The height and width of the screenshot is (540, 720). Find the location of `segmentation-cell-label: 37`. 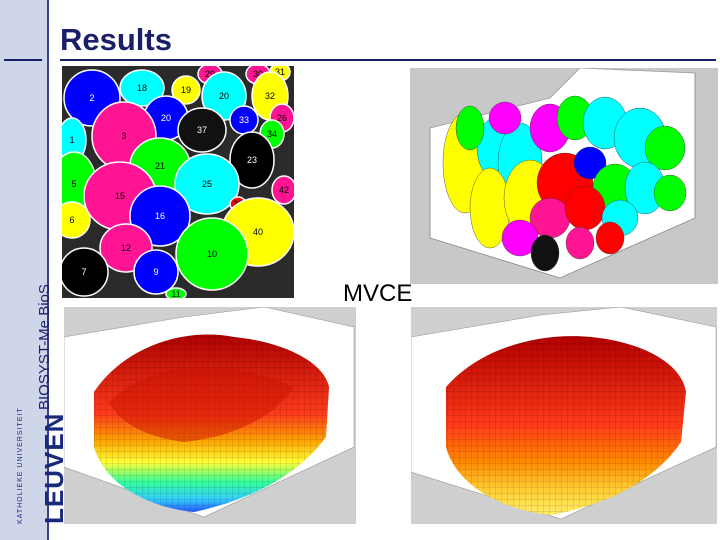

segmentation-cell-label: 37 is located at coordinates (202, 130).